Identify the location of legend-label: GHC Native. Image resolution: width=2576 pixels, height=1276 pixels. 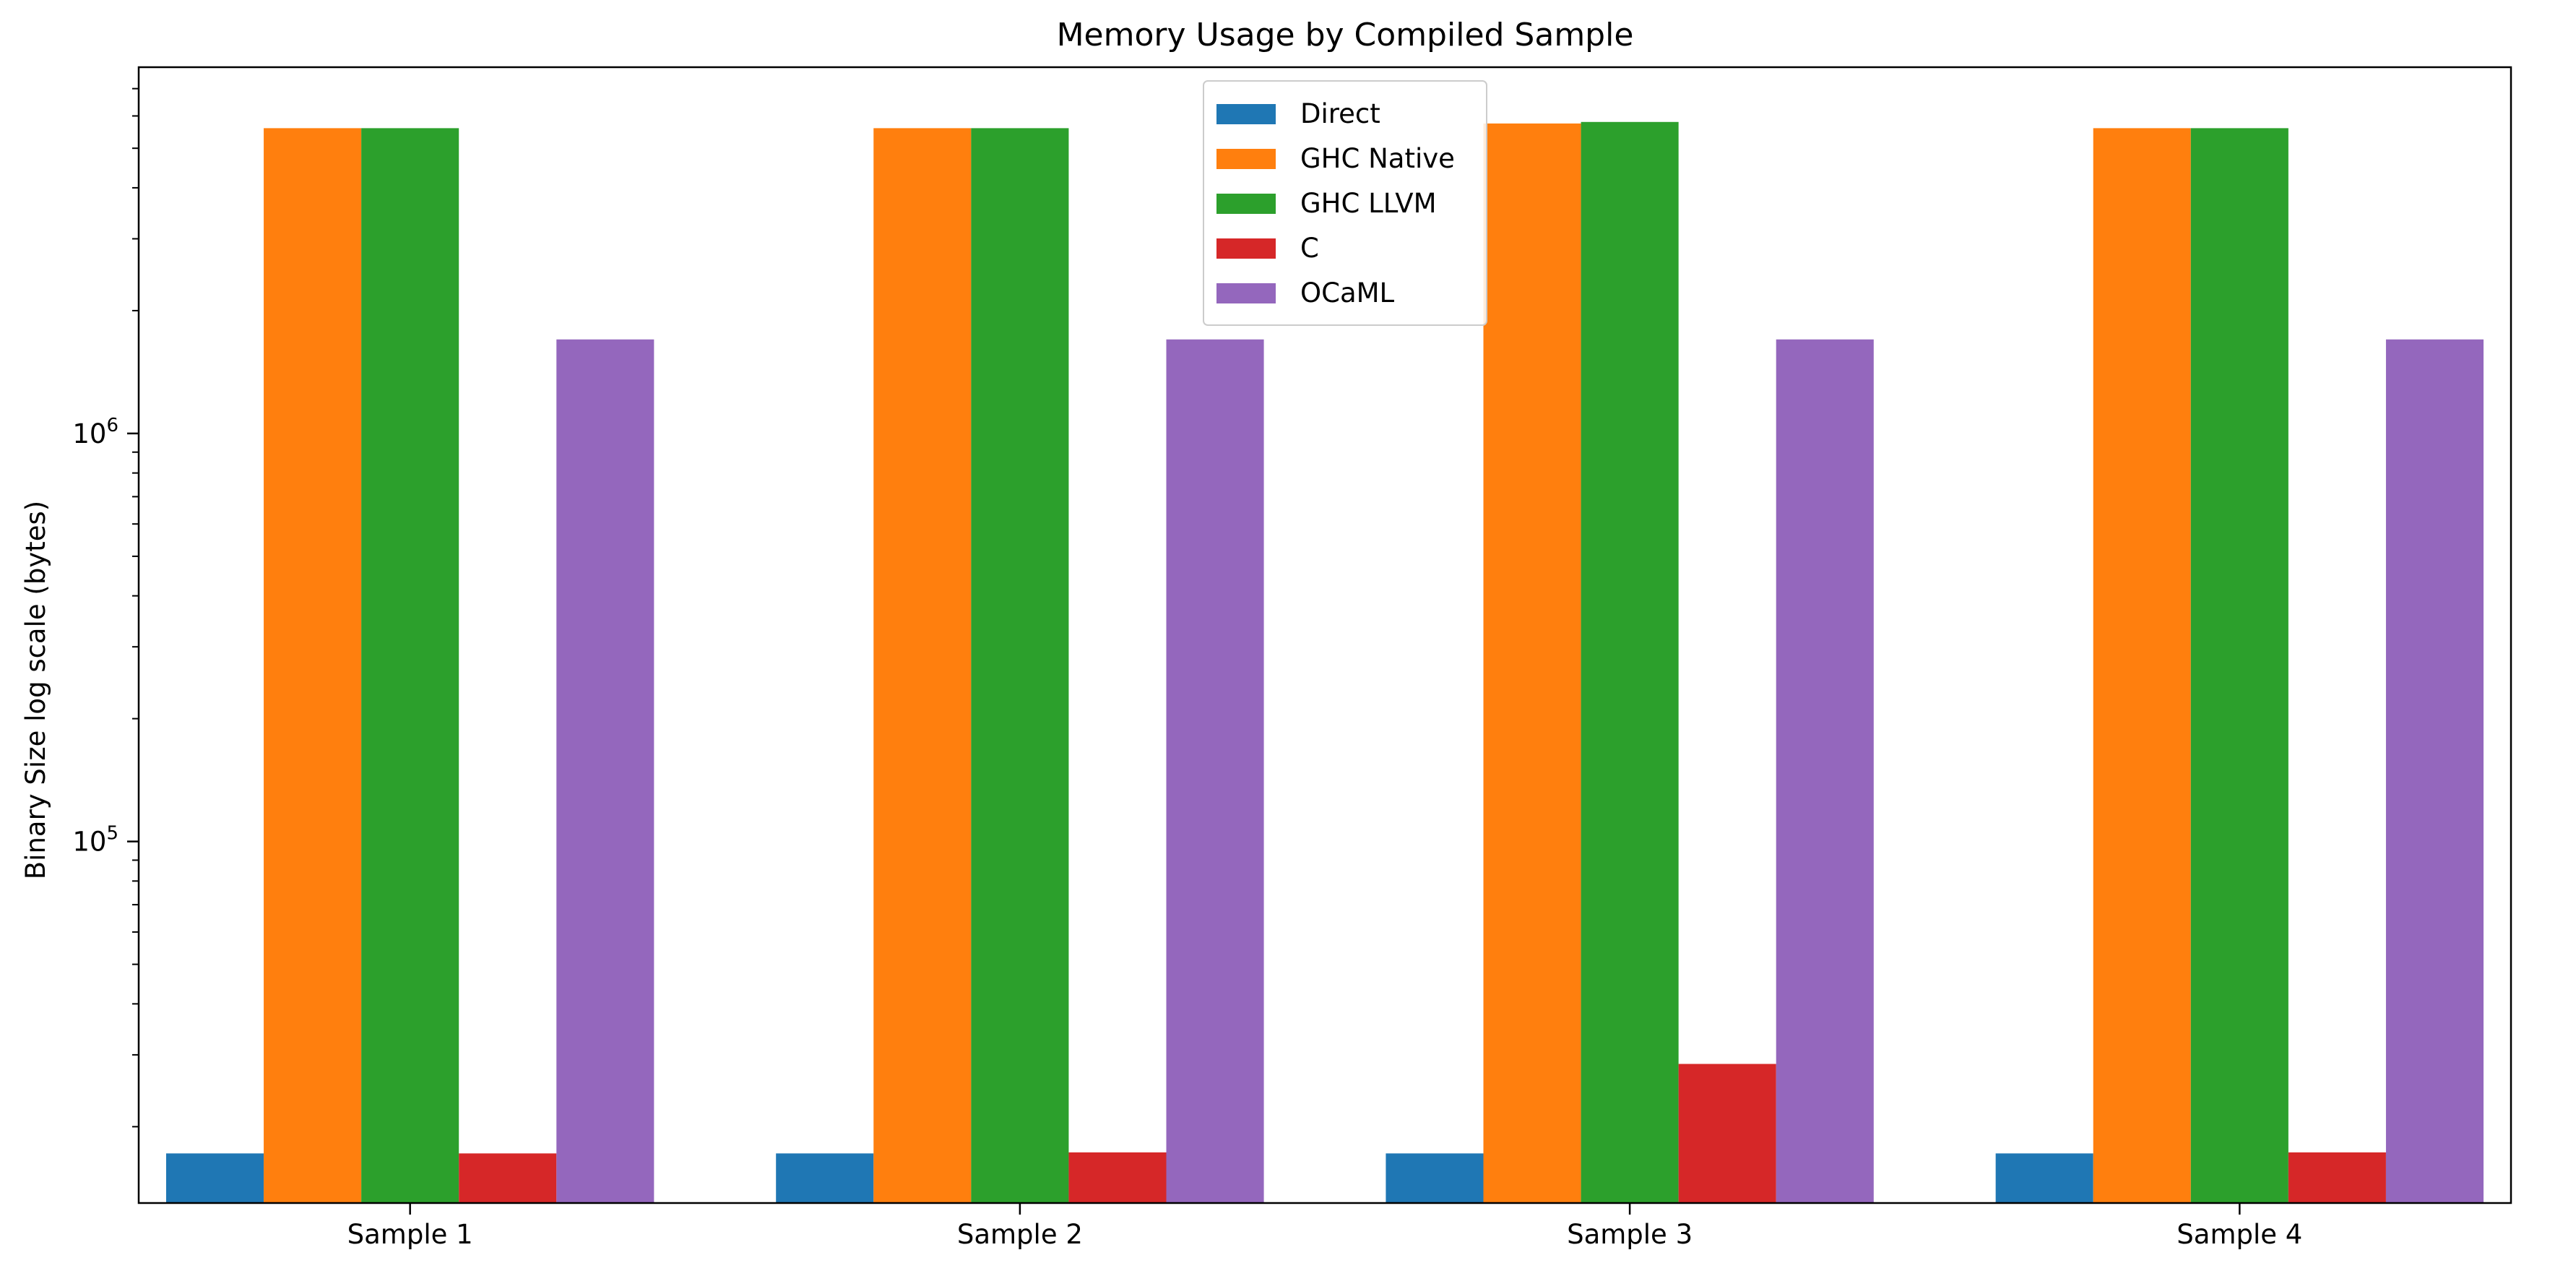
(1377, 158).